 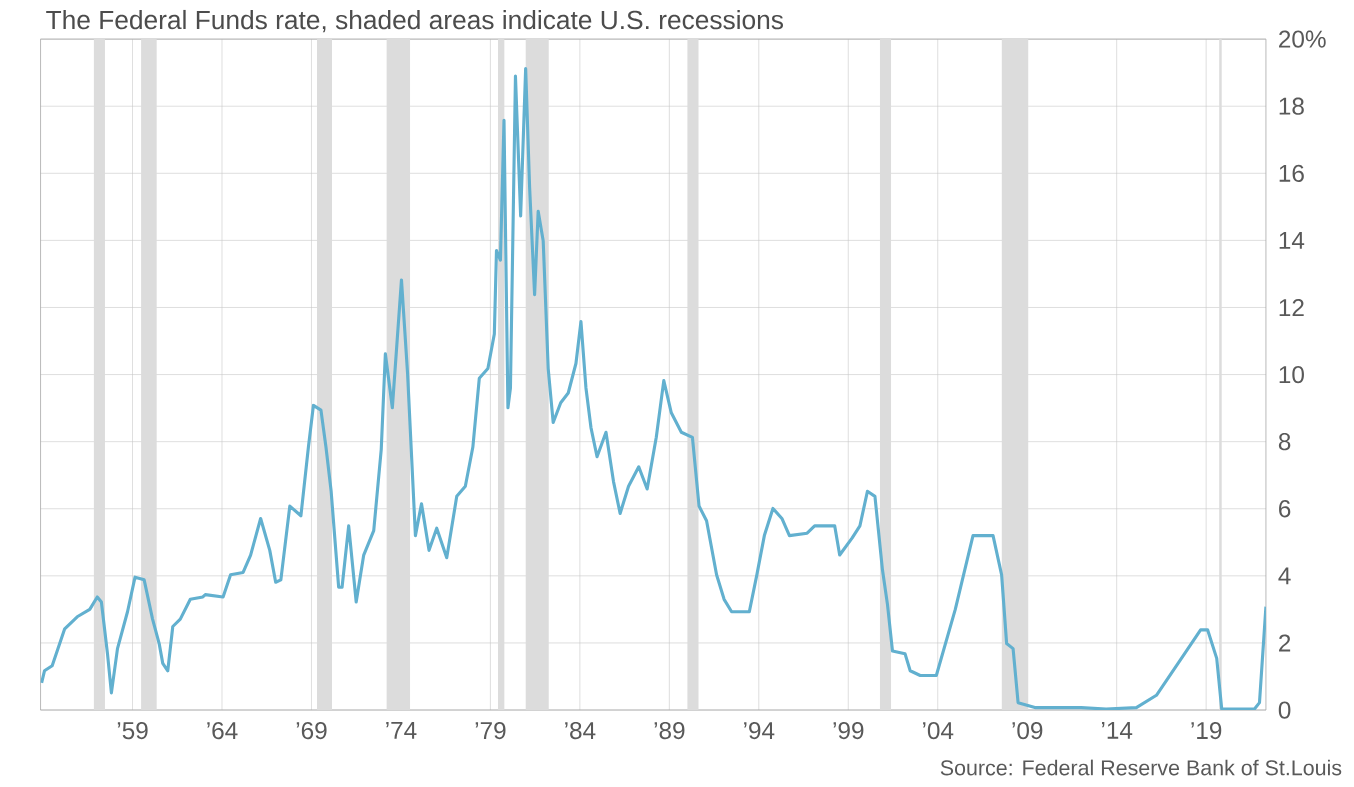 I want to click on y-tick-label: 6, so click(x=1285, y=508).